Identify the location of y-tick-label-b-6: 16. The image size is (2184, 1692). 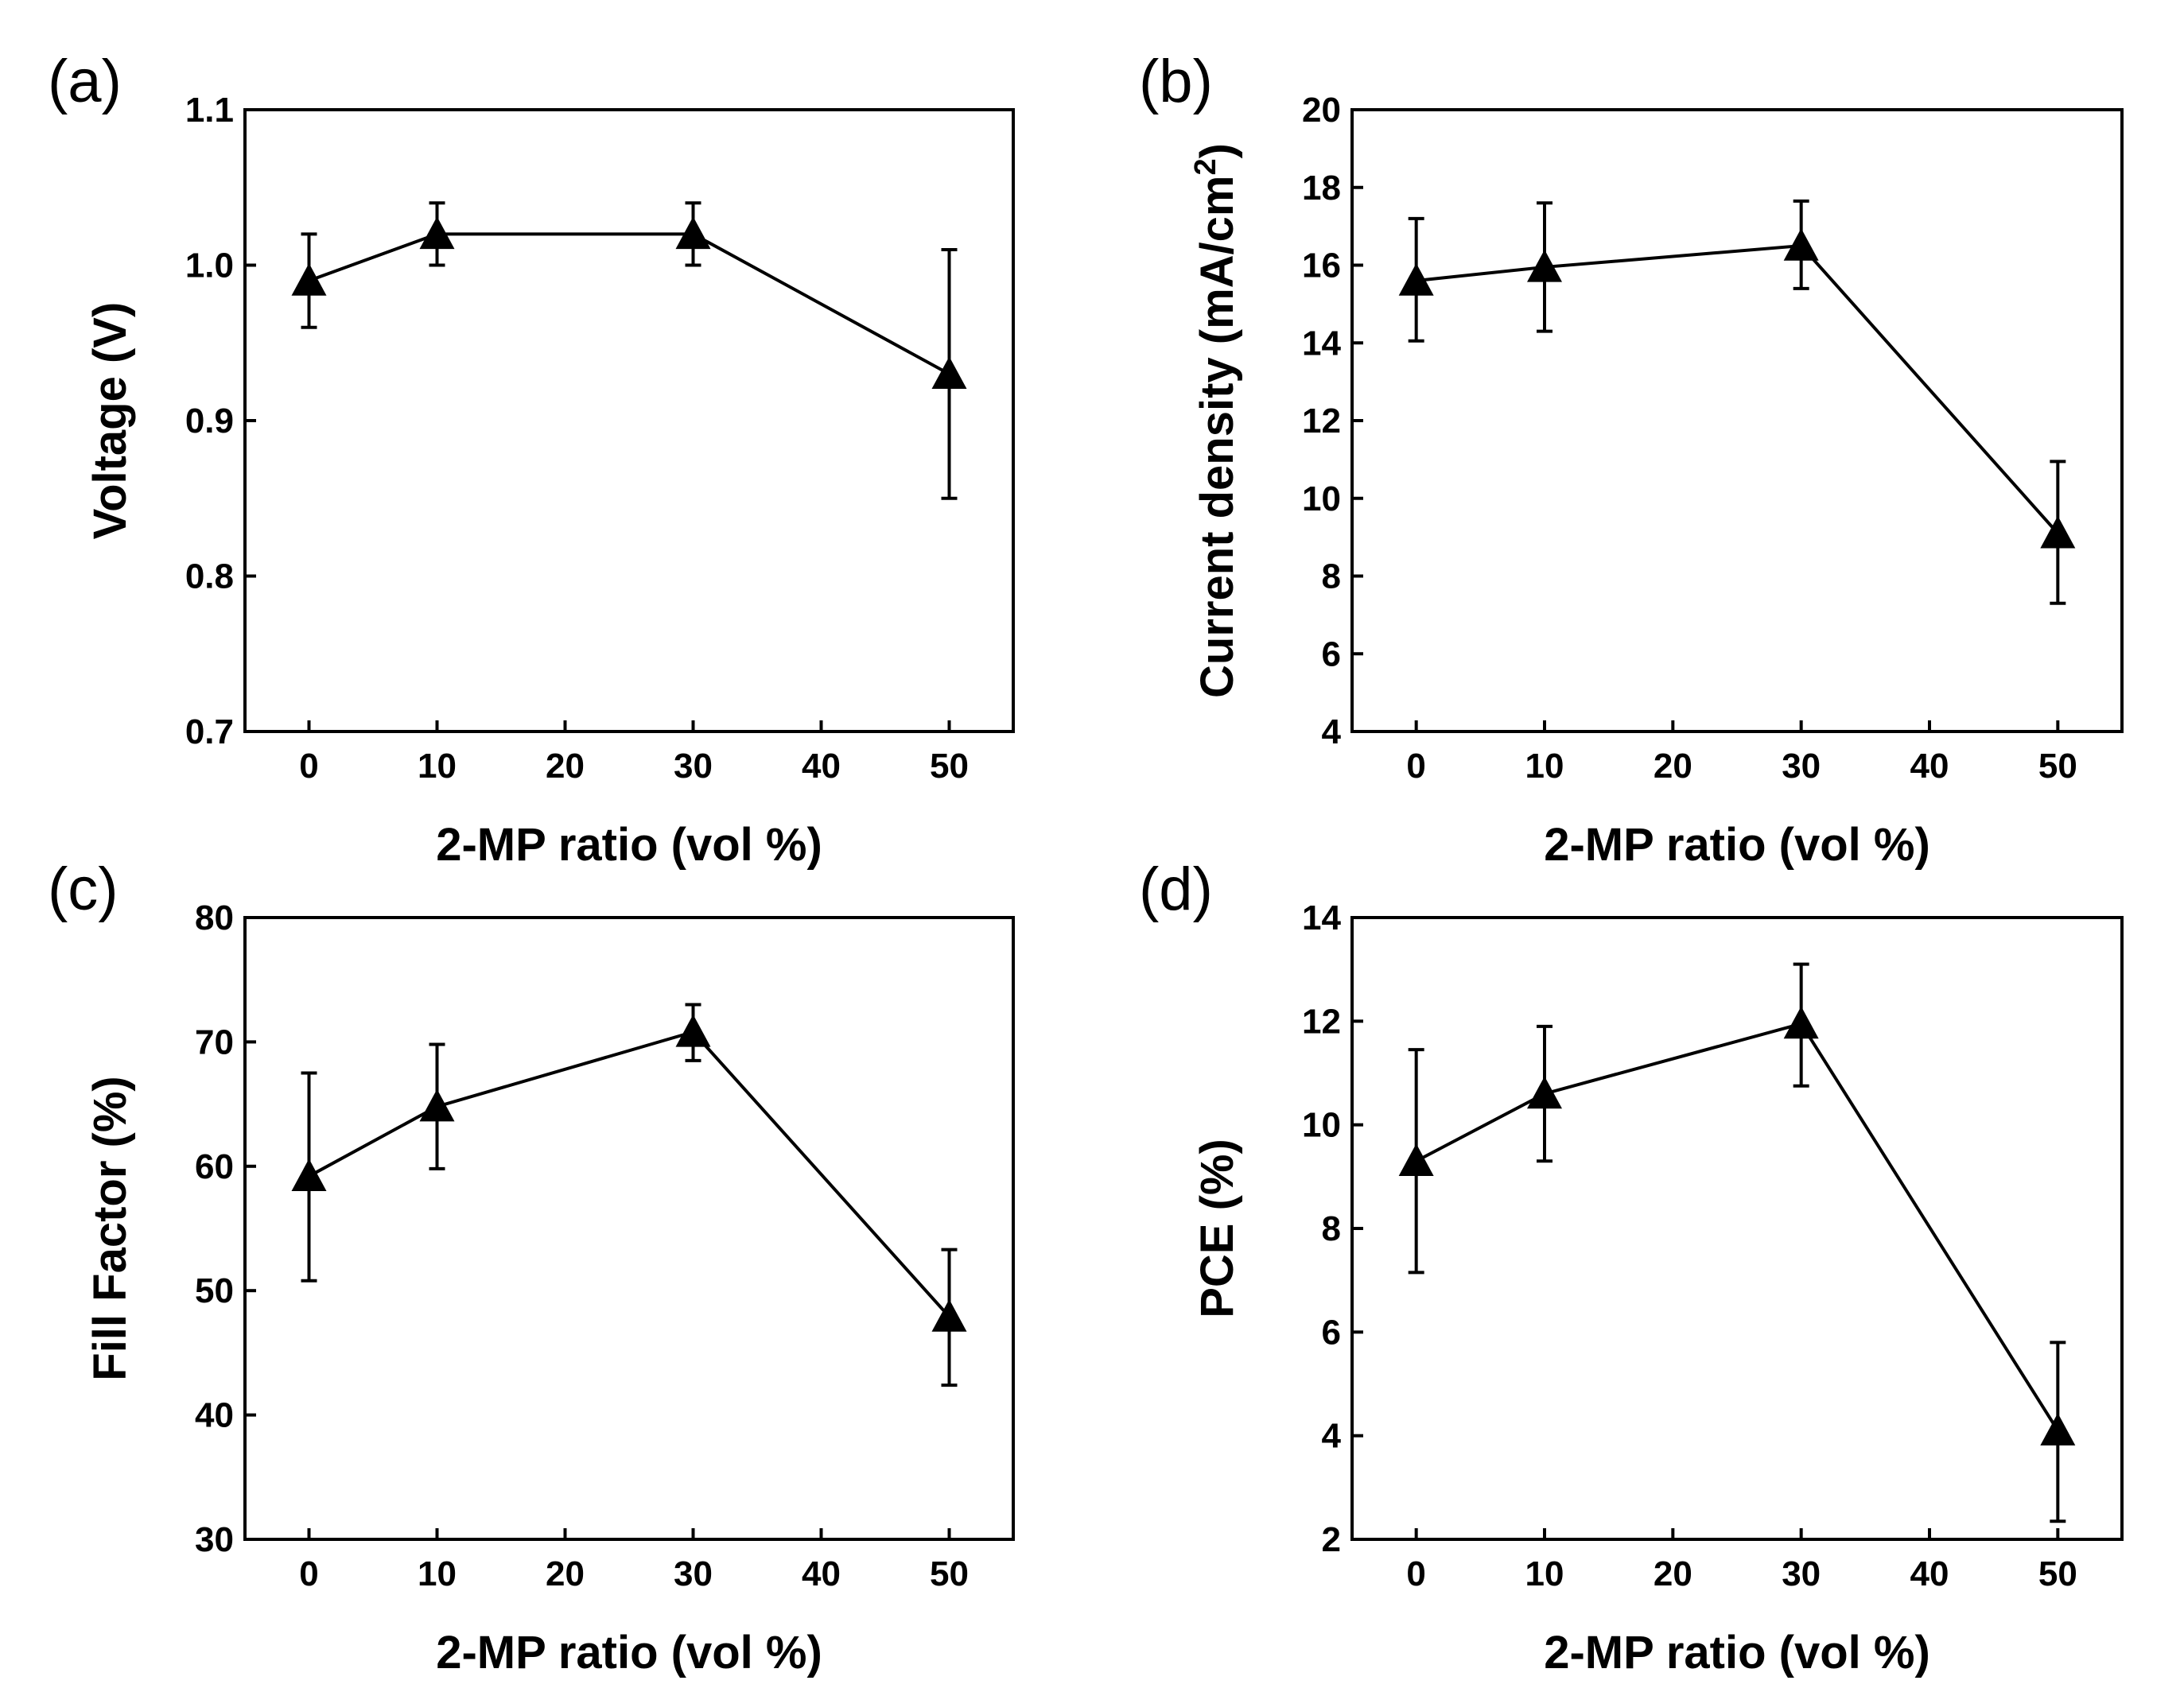
(1321, 265).